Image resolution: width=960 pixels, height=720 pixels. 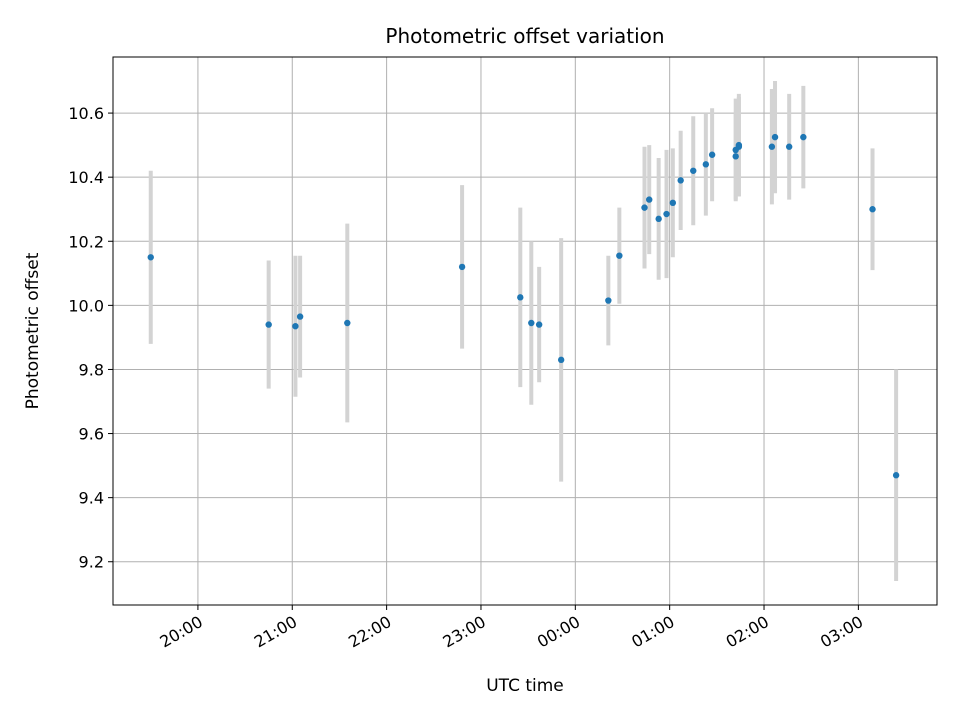 I want to click on y-axis-label: Photometric offset, so click(x=33, y=330).